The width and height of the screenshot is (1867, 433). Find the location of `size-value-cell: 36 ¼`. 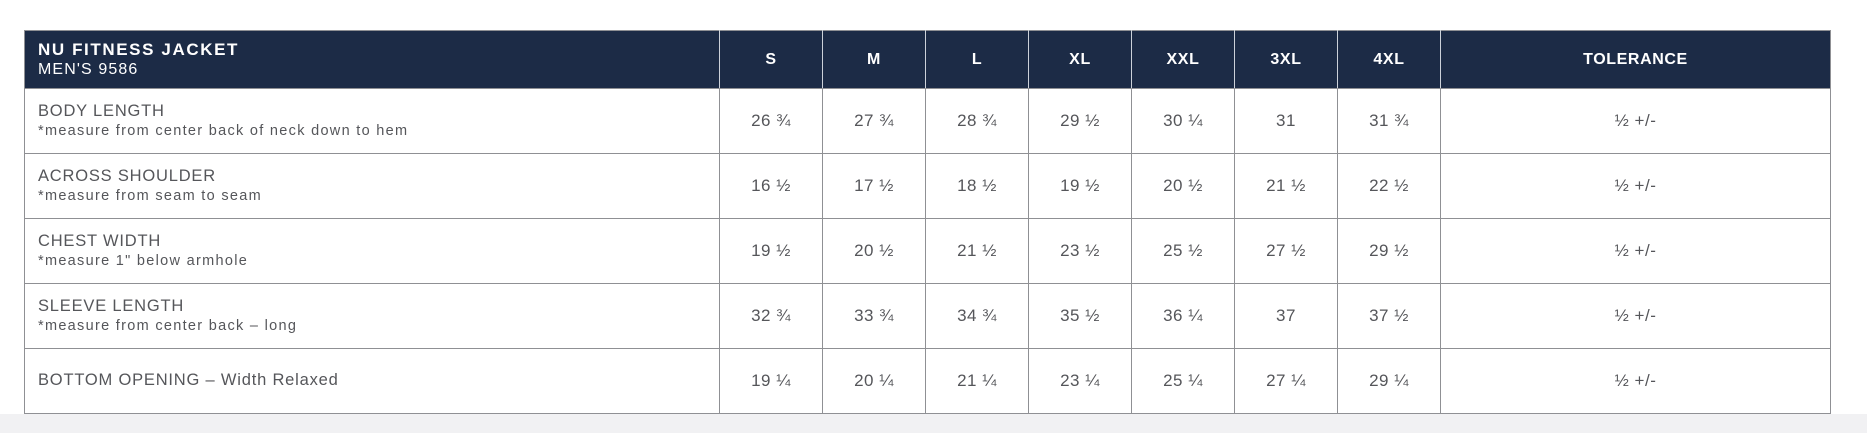

size-value-cell: 36 ¼ is located at coordinates (1183, 316).